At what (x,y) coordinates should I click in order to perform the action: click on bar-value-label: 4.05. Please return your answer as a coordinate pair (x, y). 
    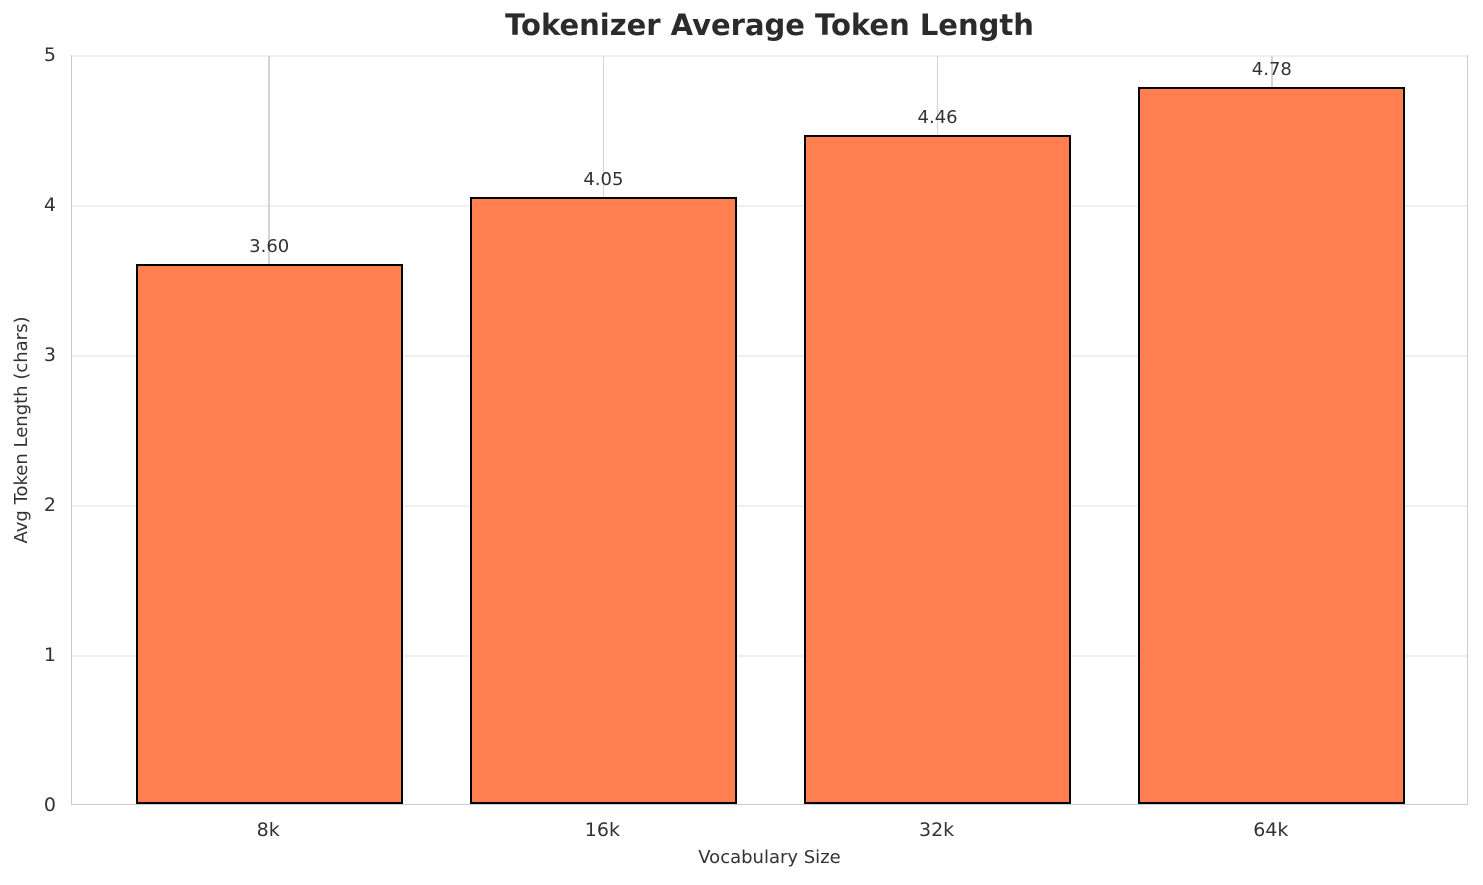
    Looking at the image, I should click on (603, 179).